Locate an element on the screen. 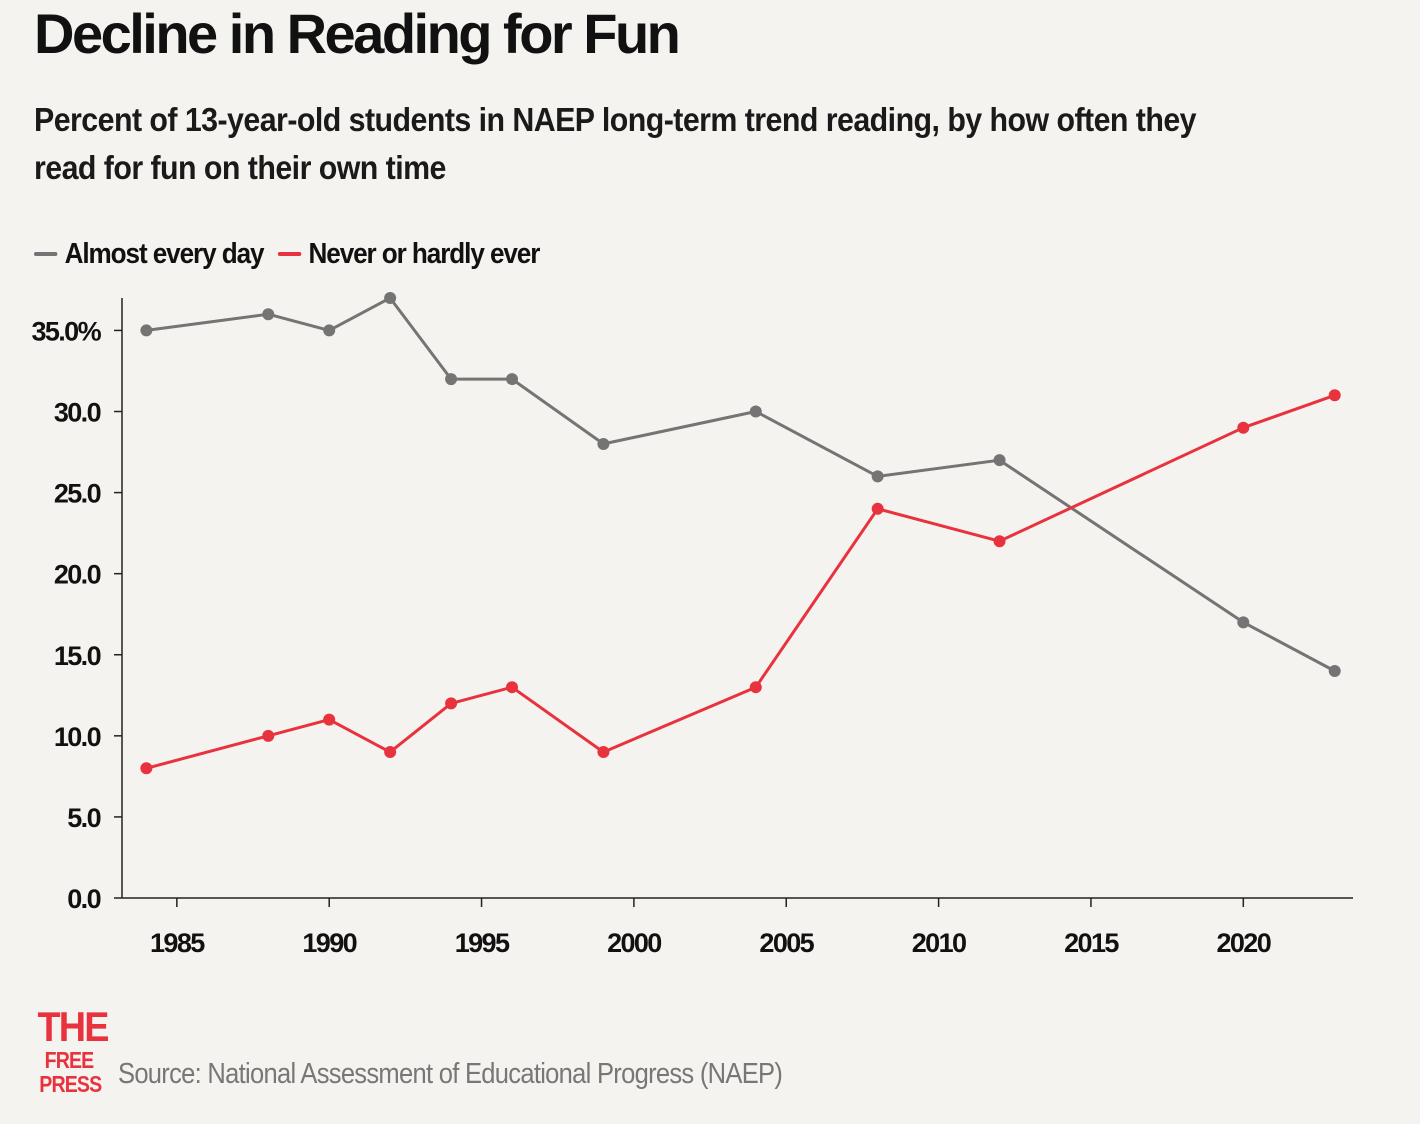  x-tick-label: 2005 is located at coordinates (786, 943).